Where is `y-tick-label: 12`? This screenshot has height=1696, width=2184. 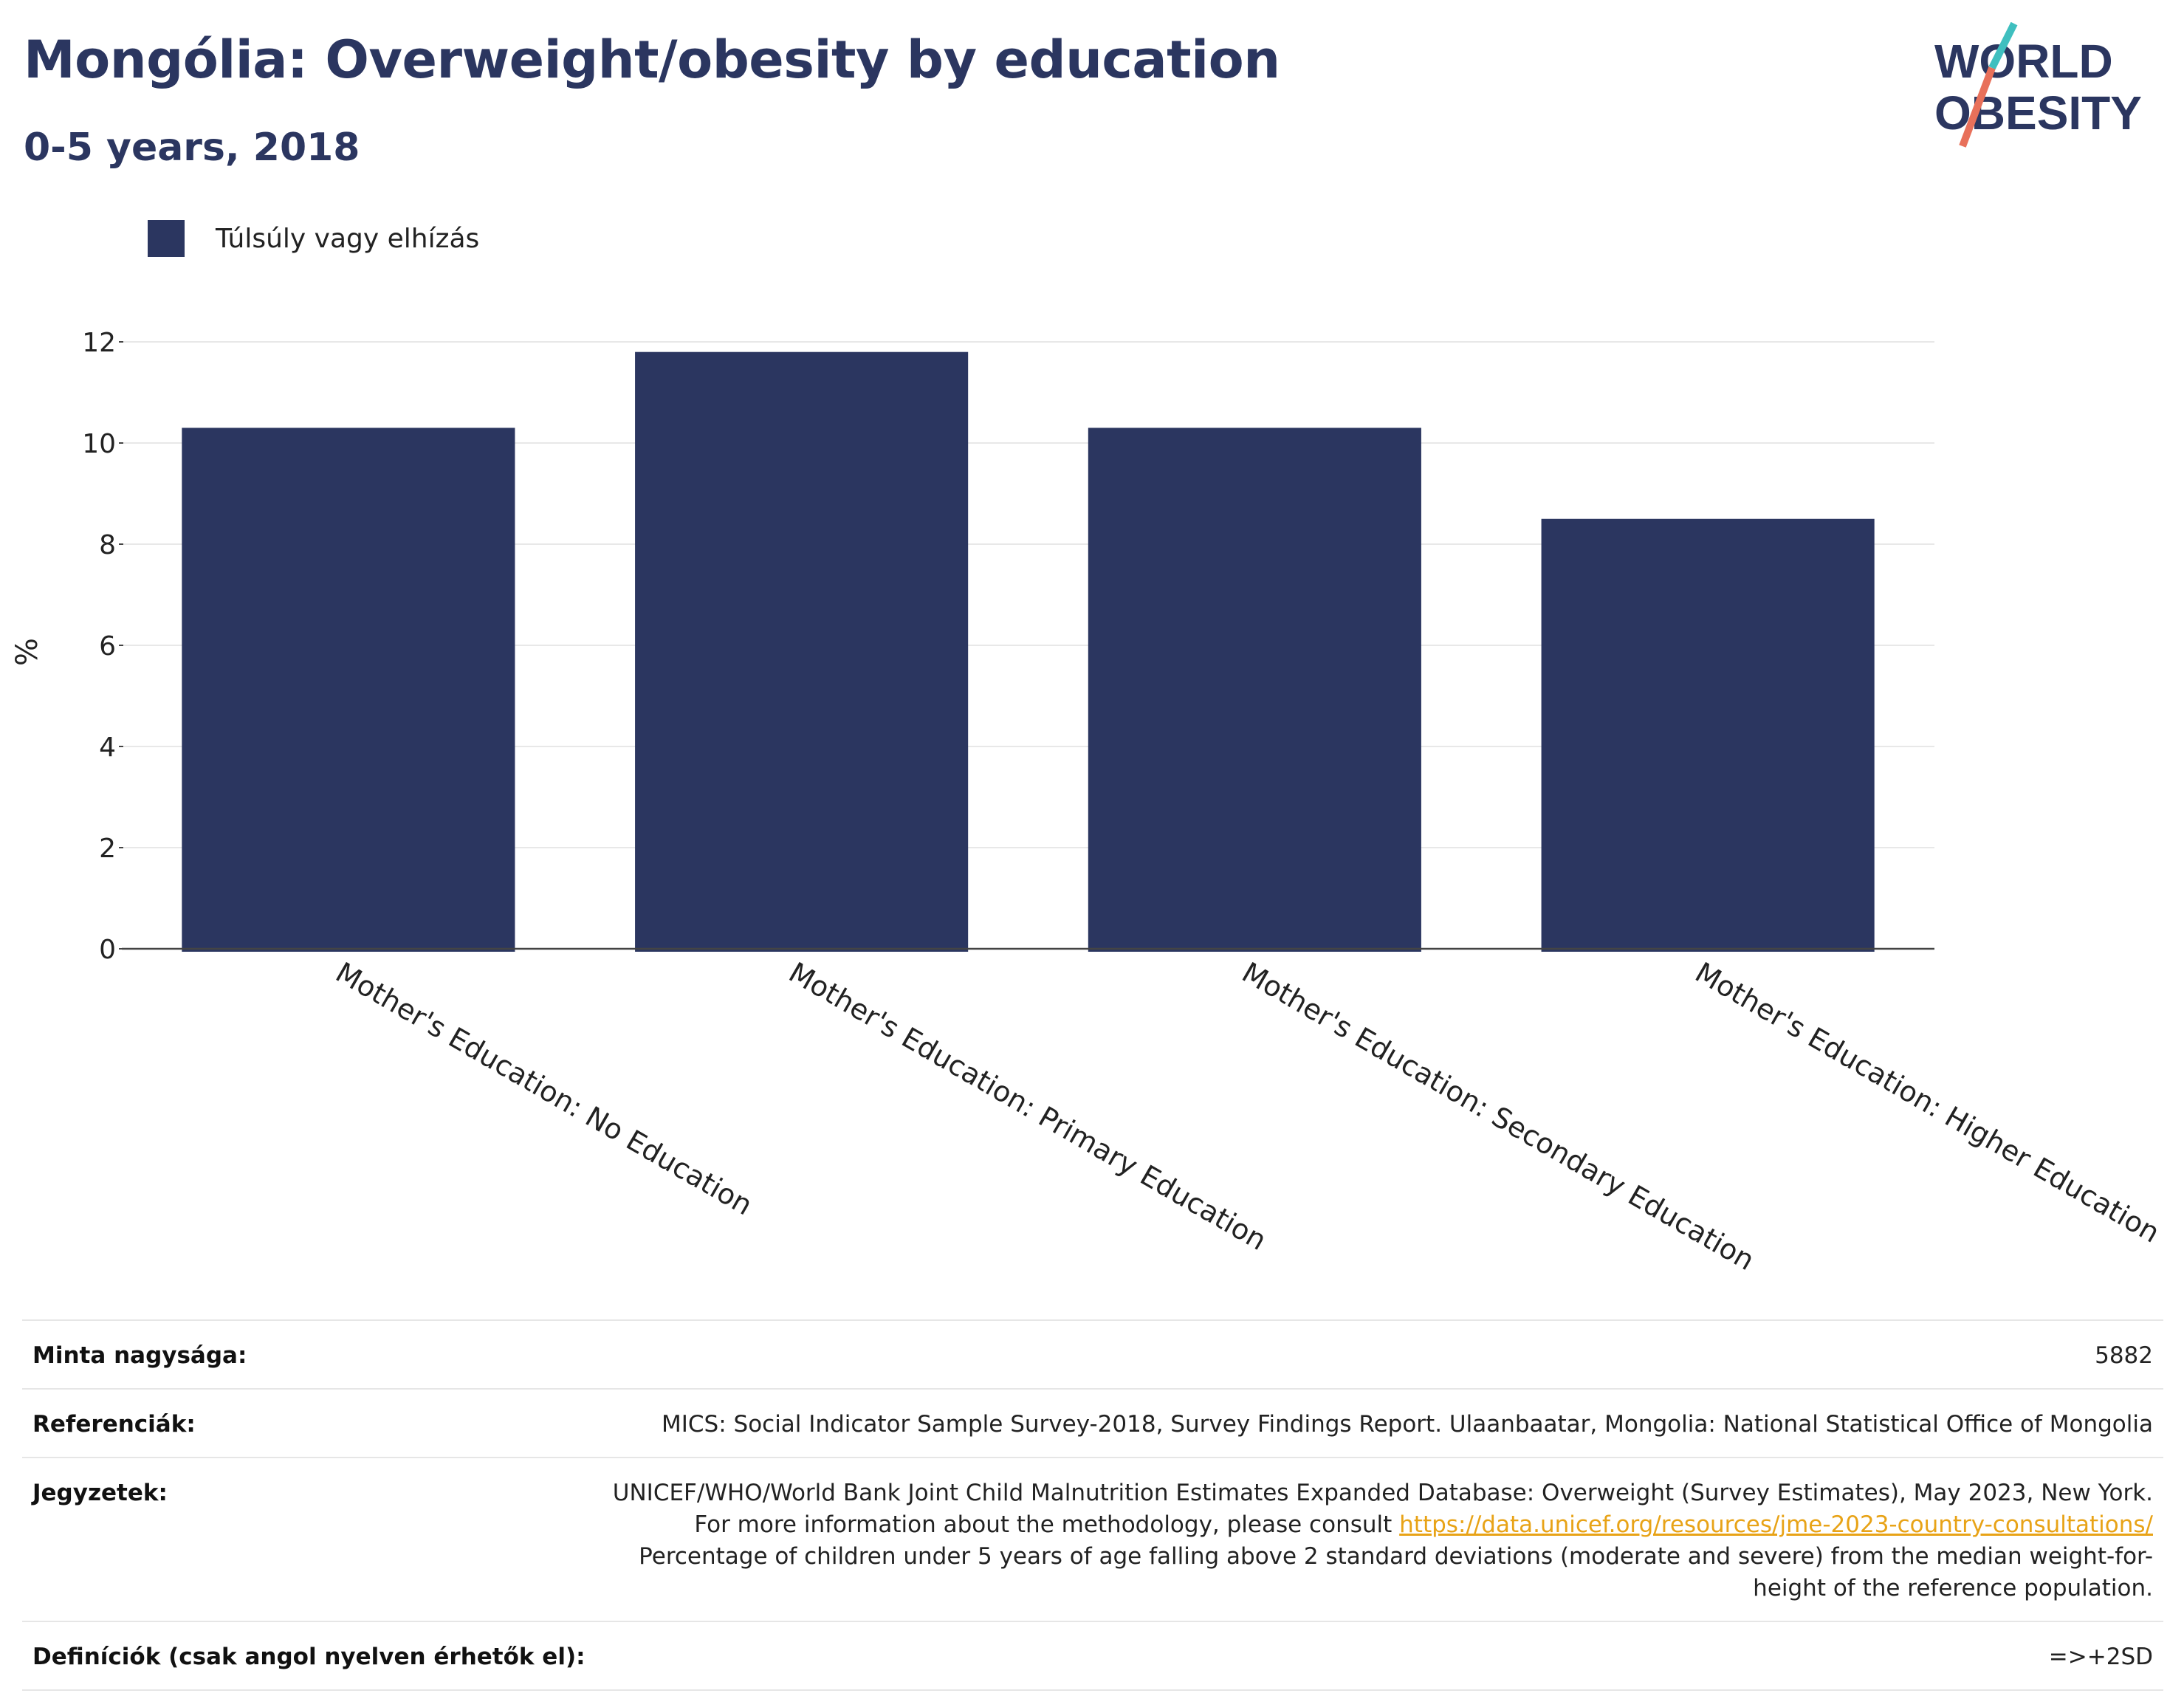 y-tick-label: 12 is located at coordinates (99, 343).